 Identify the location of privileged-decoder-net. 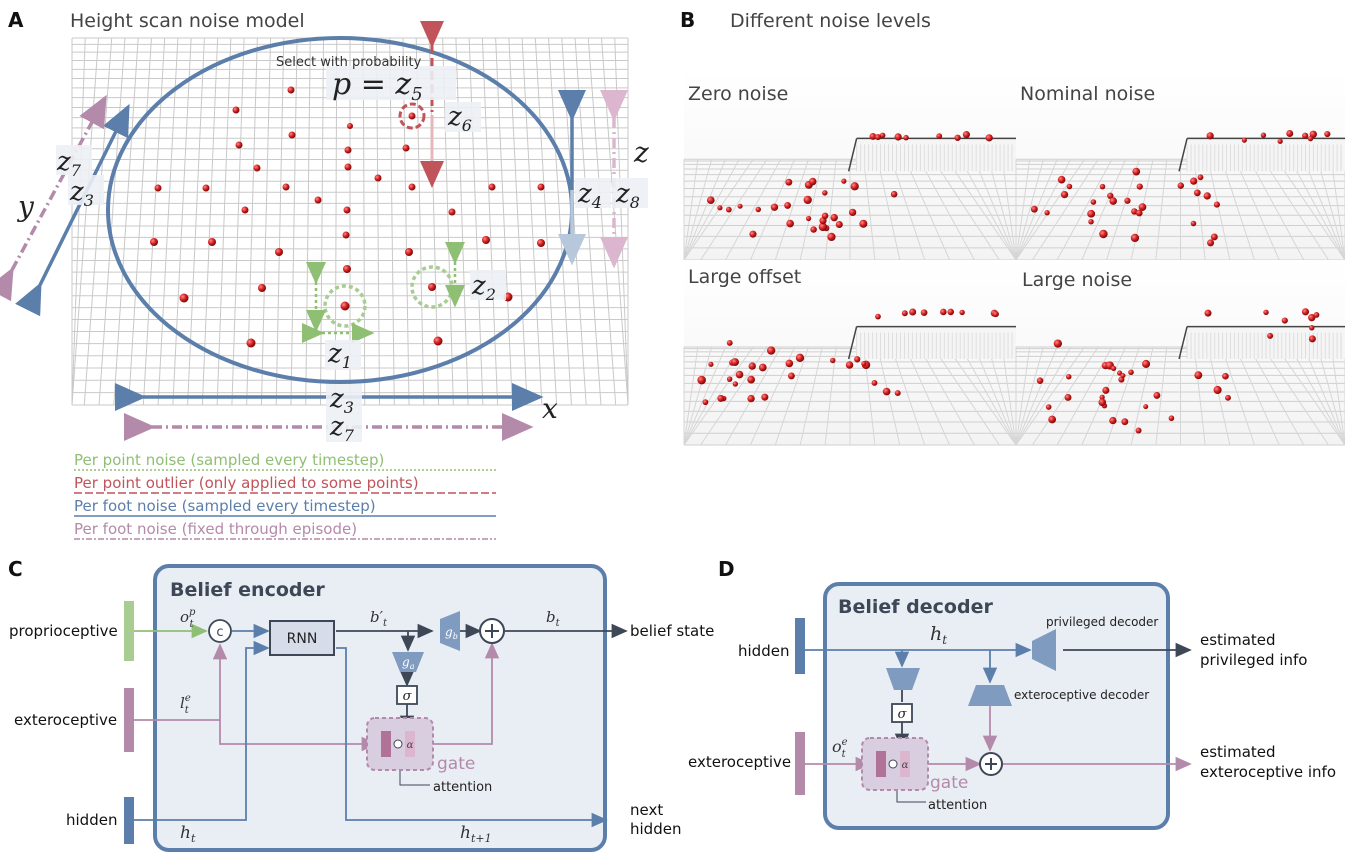
(1044, 650).